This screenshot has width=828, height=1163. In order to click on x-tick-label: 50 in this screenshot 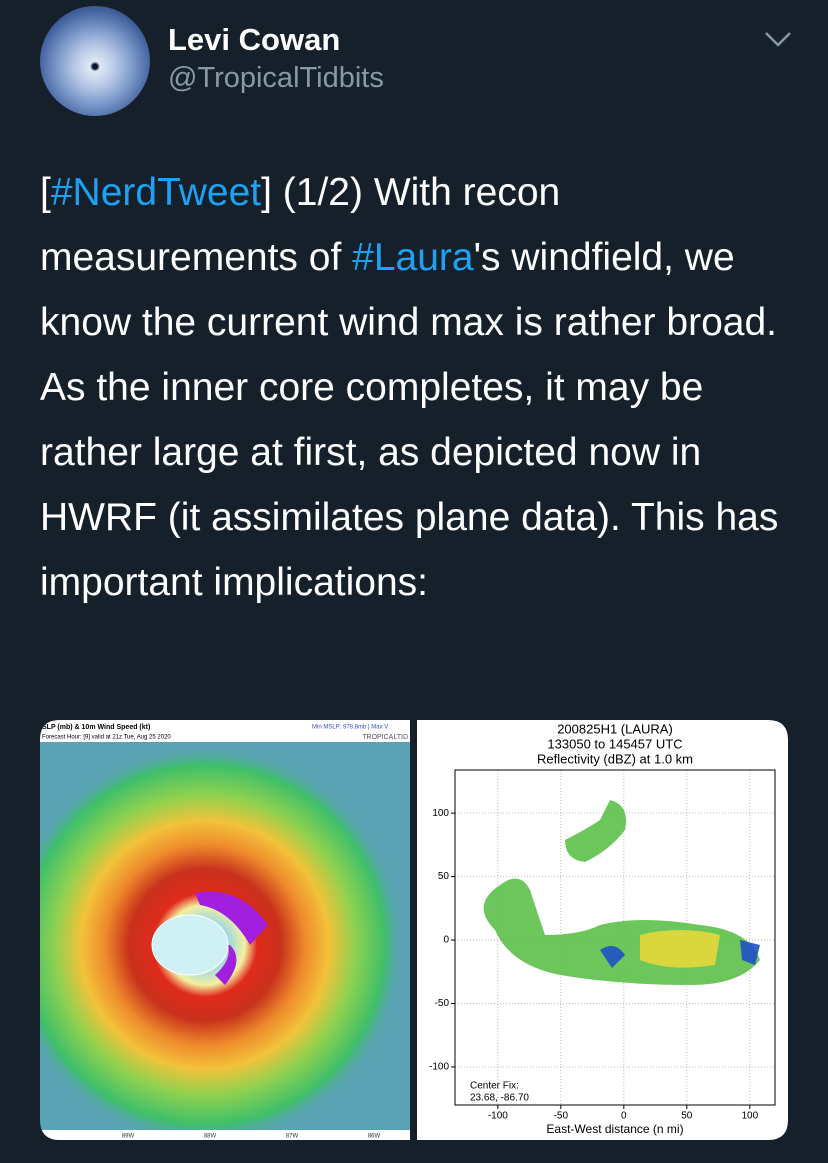, I will do `click(687, 1116)`.